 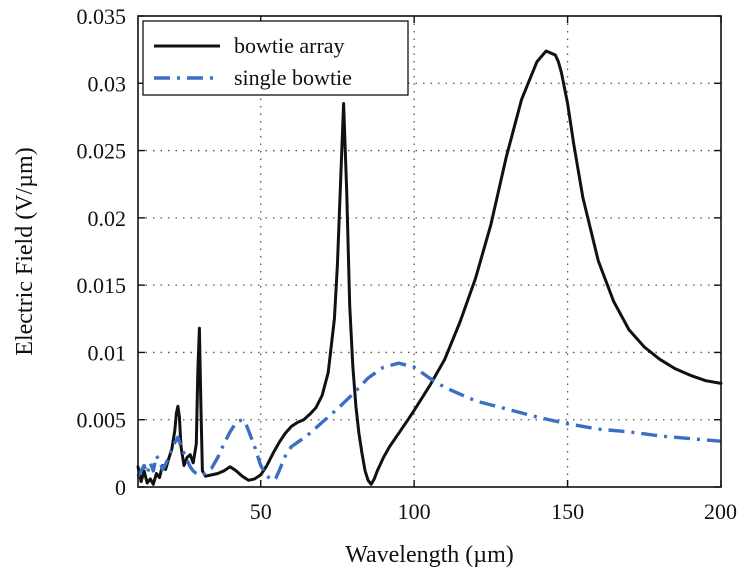 What do you see at coordinates (493, 511) in the screenshot?
I see `x-tick-labels: 50 100 150 200` at bounding box center [493, 511].